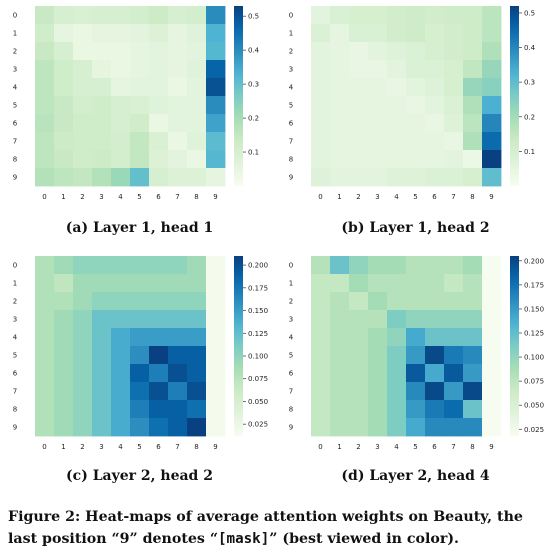  What do you see at coordinates (291, 88) in the screenshot?
I see `y-tick-label-b-4: 4` at bounding box center [291, 88].